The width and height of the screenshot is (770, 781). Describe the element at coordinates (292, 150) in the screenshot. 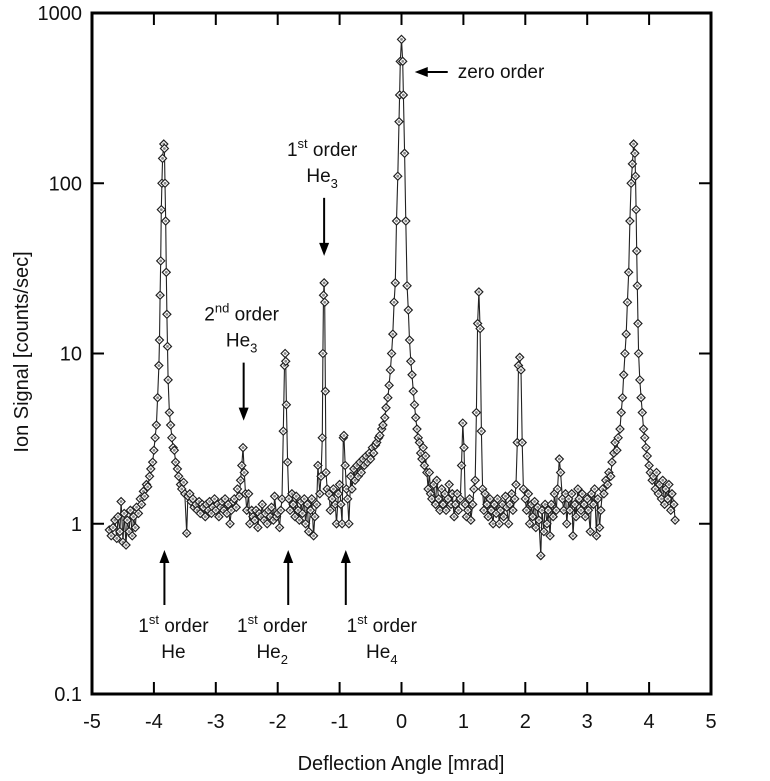

I see `order-number: 1` at that location.